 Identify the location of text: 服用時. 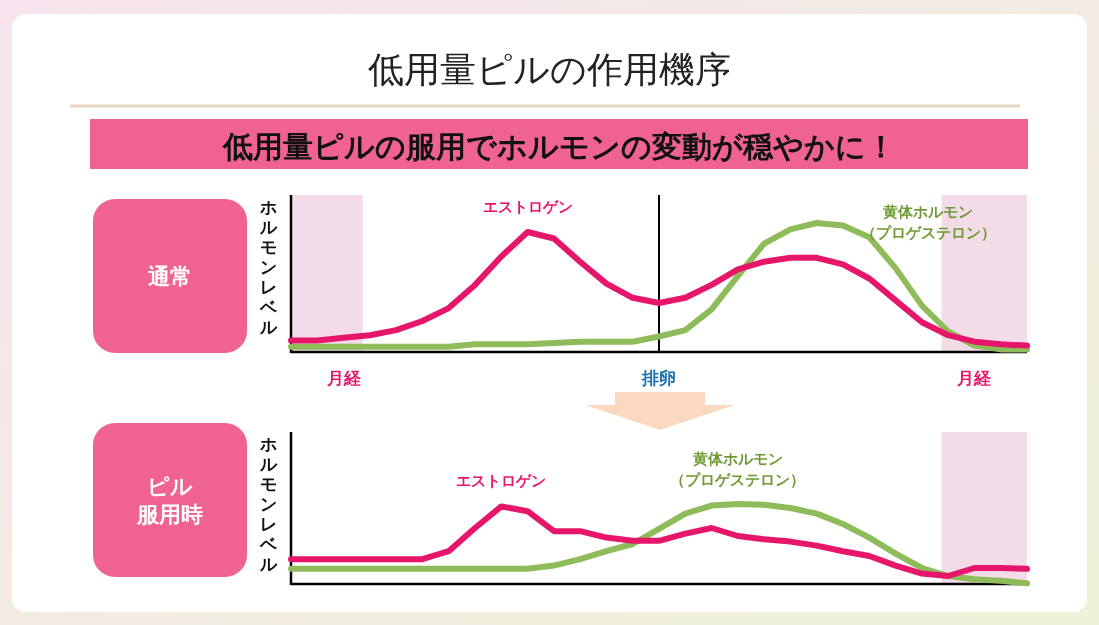
(169, 514).